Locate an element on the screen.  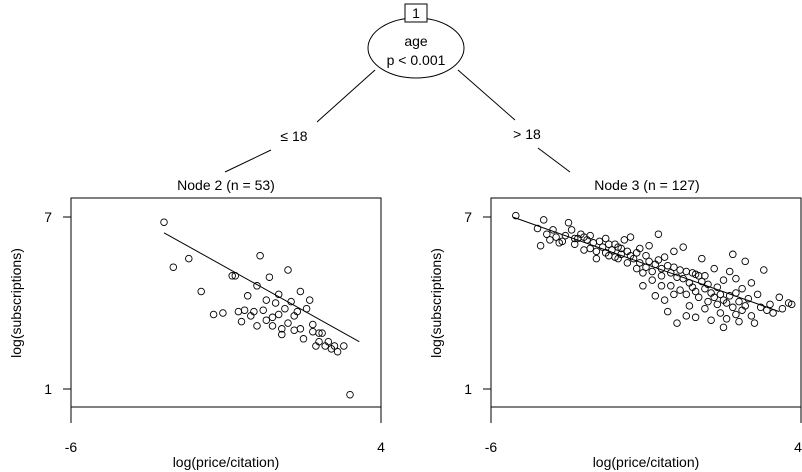
root-node-pvalue: p < 0.001 is located at coordinates (416, 60).